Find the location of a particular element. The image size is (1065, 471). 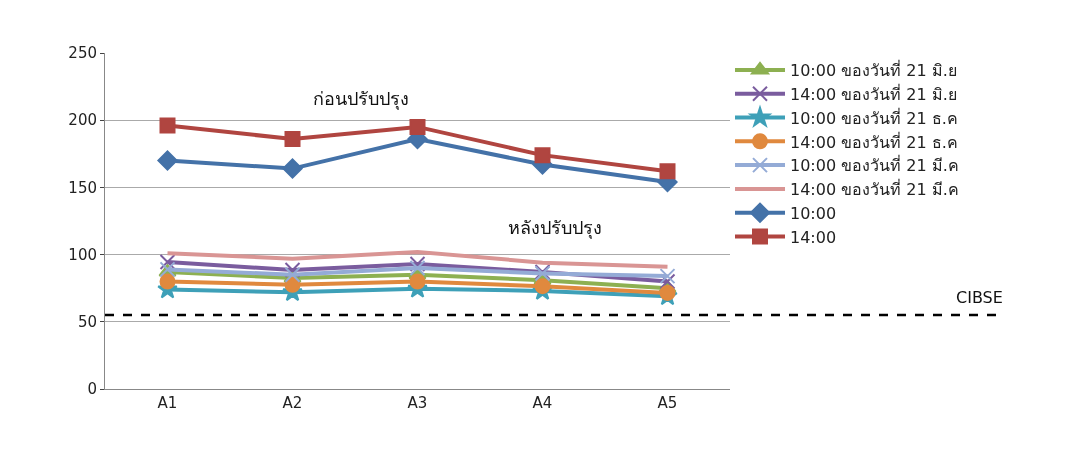

ref-line-label: CIBSE is located at coordinates (979, 297).